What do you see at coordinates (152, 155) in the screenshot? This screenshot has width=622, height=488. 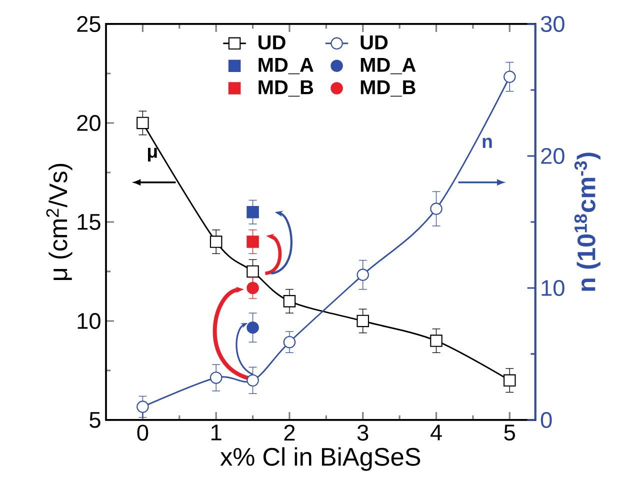 I see `annotation: μ` at bounding box center [152, 155].